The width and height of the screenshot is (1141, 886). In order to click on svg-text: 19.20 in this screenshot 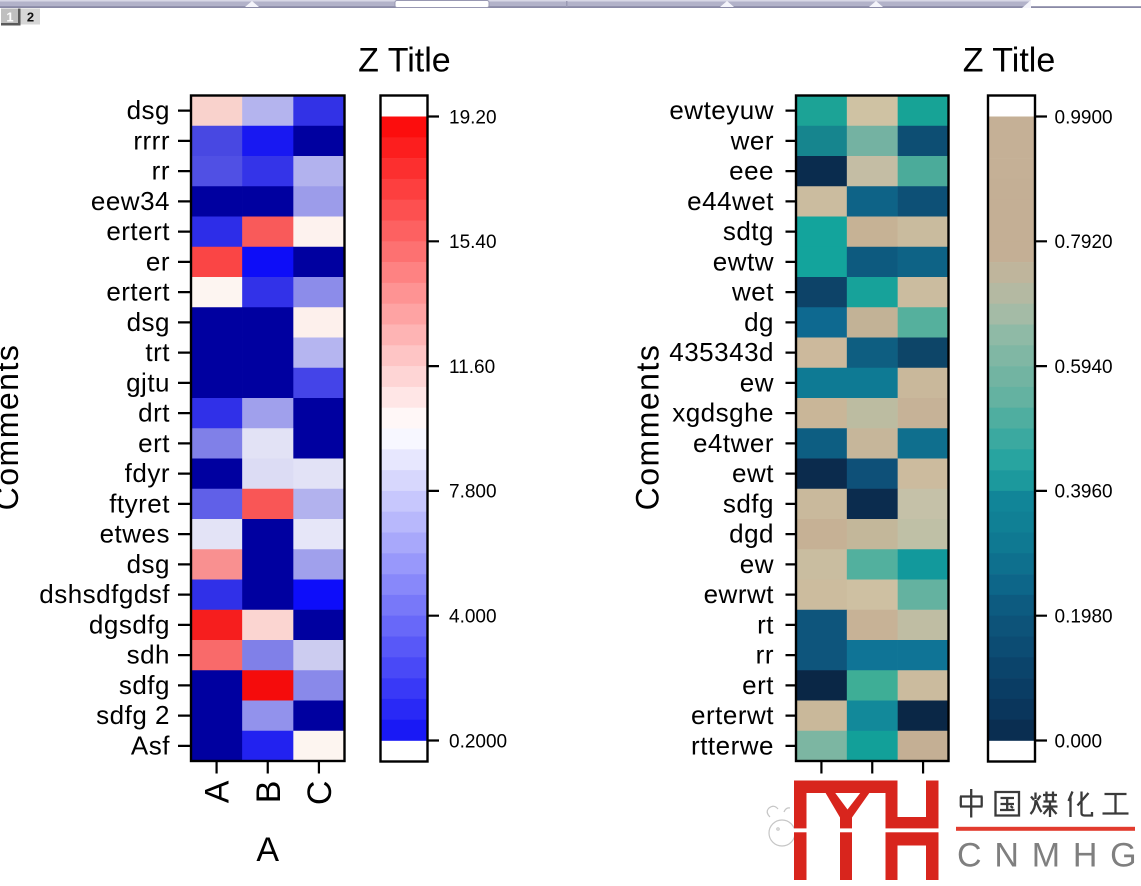, I will do `click(473, 117)`.